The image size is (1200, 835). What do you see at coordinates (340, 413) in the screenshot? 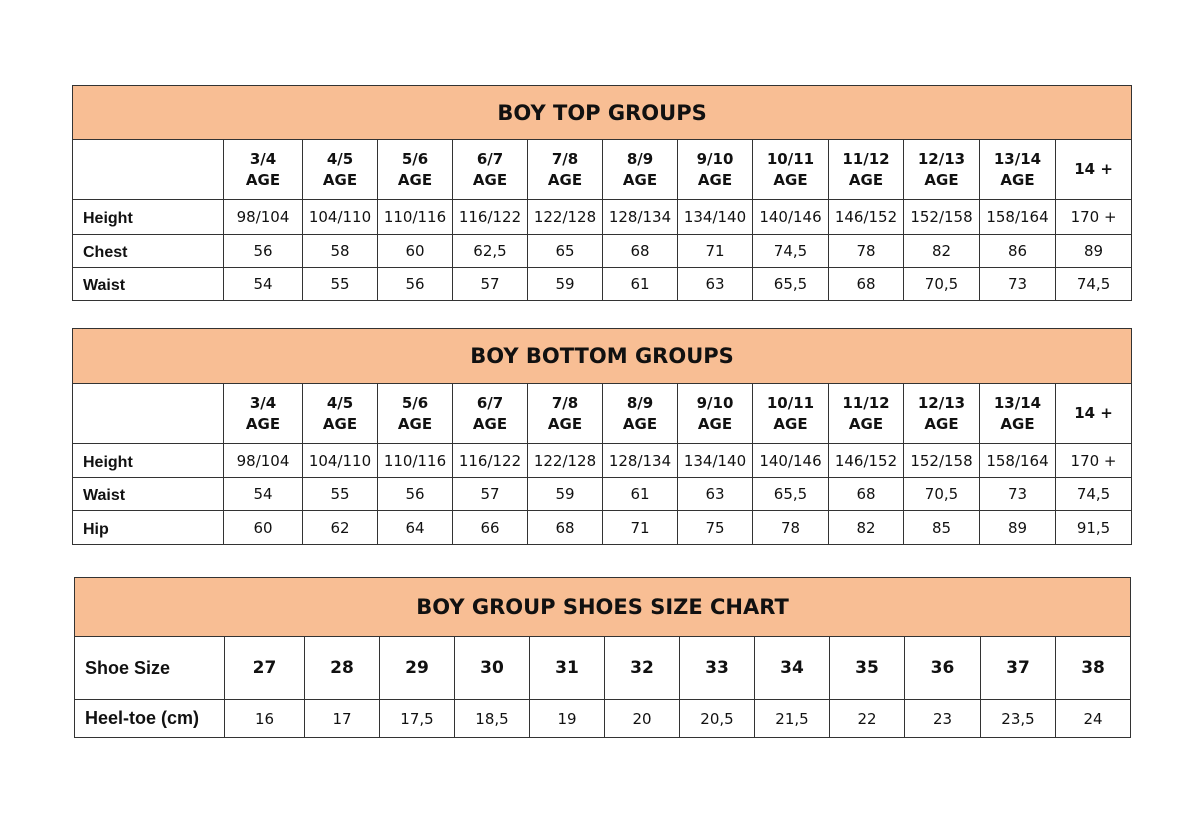
I see `age-header-cell: 4/5 AGE` at bounding box center [340, 413].